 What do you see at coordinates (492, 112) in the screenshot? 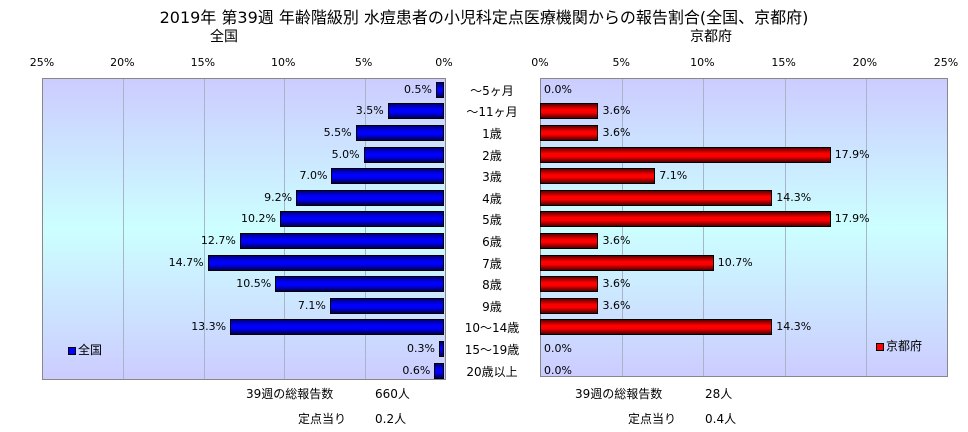
I see `category-label: ～11ヶ月` at bounding box center [492, 112].